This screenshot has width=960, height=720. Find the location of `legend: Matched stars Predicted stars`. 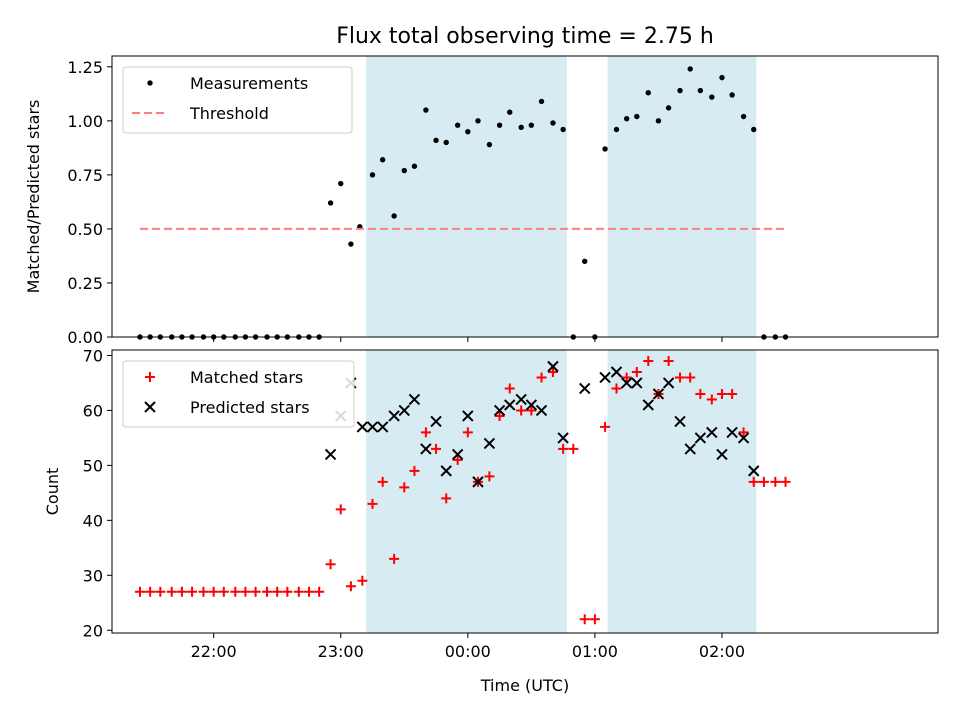

legend: Matched stars Predicted stars is located at coordinates (238, 394).